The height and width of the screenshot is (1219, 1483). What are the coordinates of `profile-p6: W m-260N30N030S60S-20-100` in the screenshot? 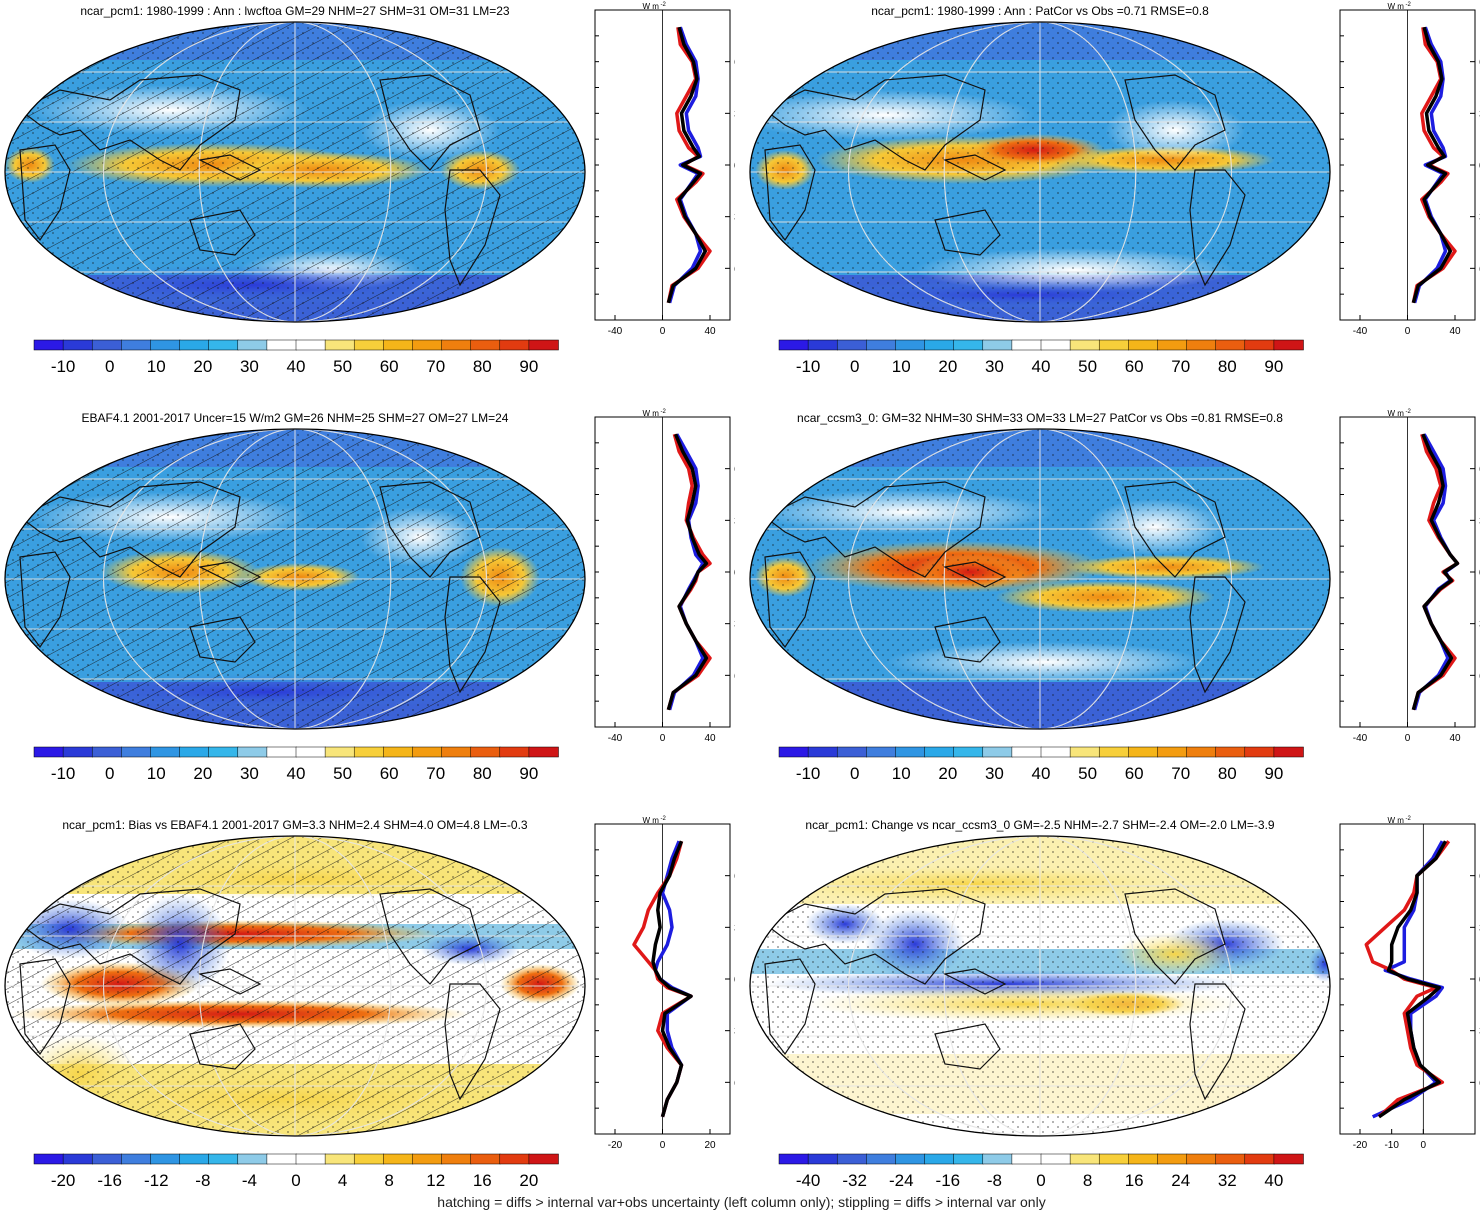 It's located at (1405, 991).